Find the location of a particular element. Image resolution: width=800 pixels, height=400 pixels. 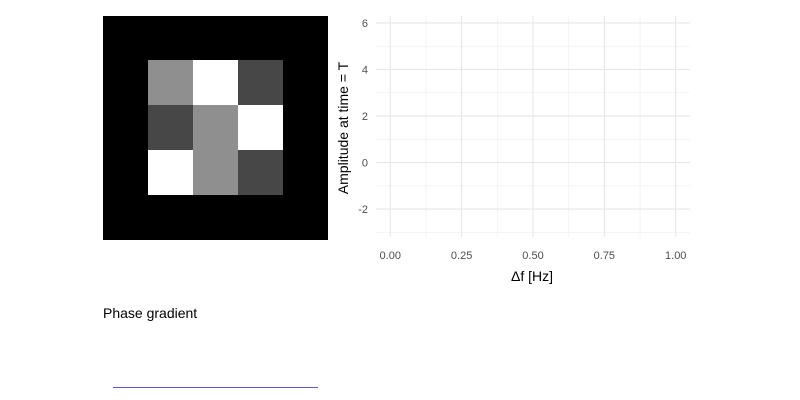

y-tick-label: 0 is located at coordinates (365, 164).